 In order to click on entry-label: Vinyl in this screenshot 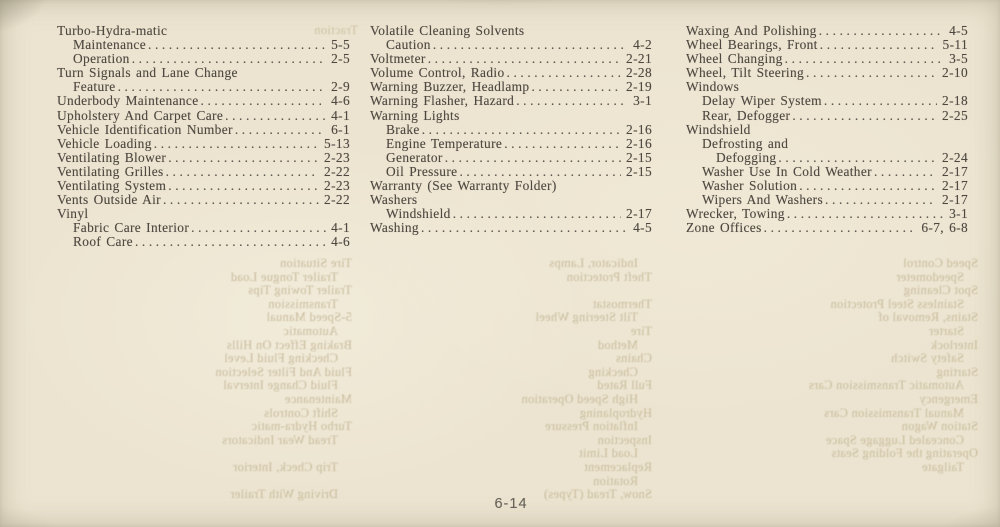, I will do `click(73, 214)`.